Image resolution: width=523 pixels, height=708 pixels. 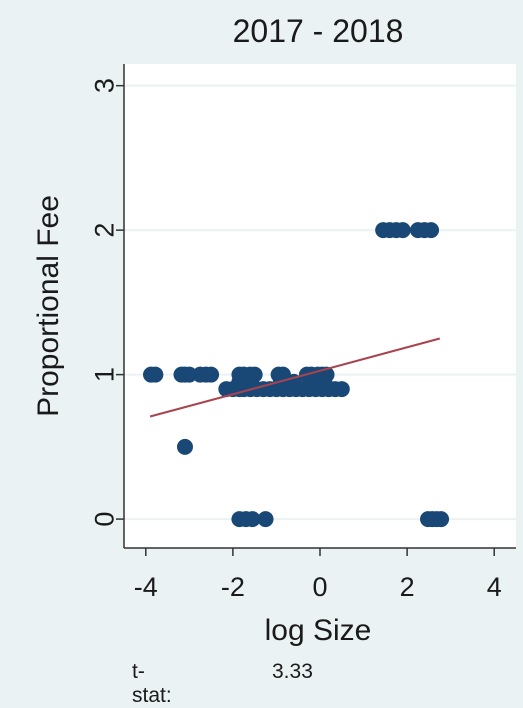 I want to click on chart-title: 2017 - 2018, so click(x=318, y=31).